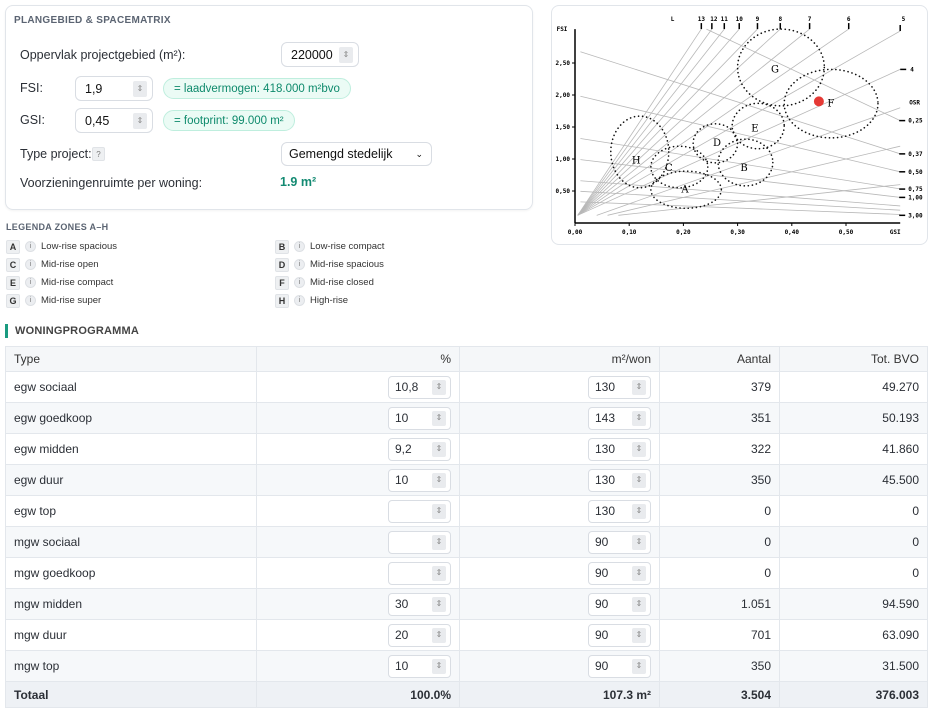 This screenshot has width=935, height=715. What do you see at coordinates (915, 154) in the screenshot?
I see `osr-label: 0,37` at bounding box center [915, 154].